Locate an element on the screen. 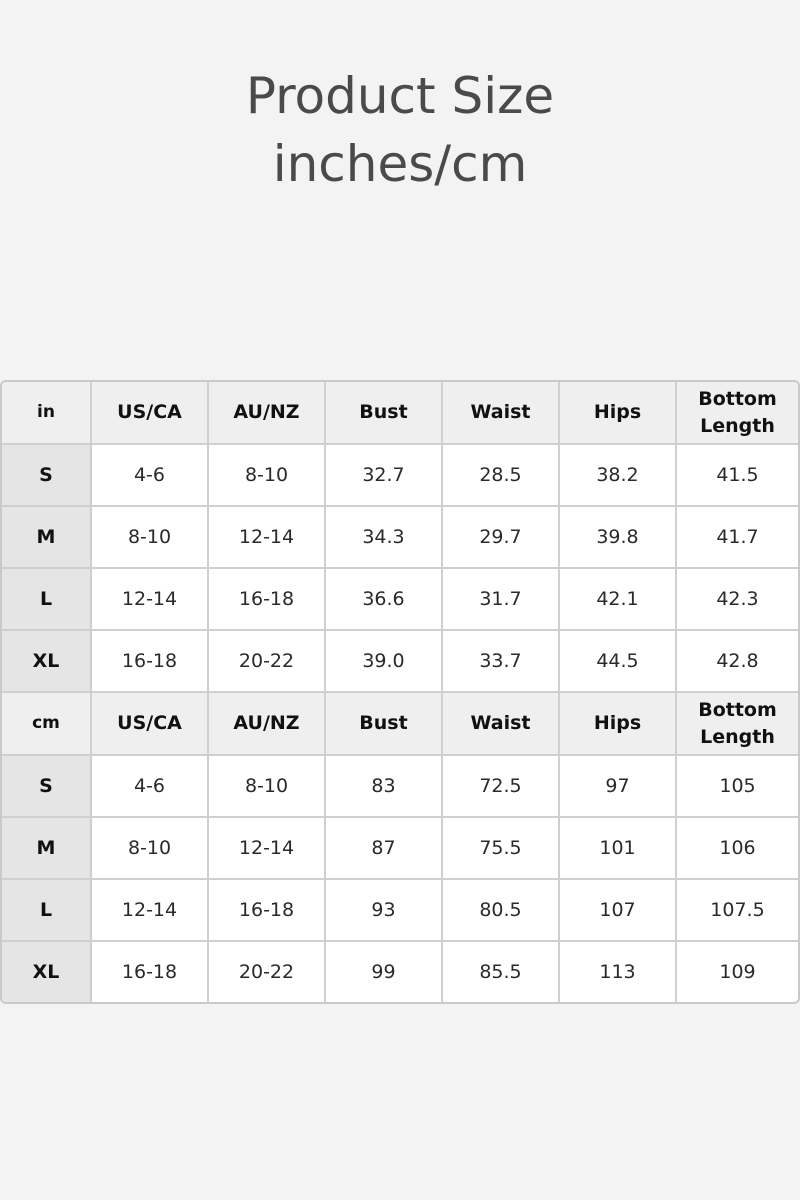 The width and height of the screenshot is (800, 1200). title-line-2: inches/cm is located at coordinates (400, 164).